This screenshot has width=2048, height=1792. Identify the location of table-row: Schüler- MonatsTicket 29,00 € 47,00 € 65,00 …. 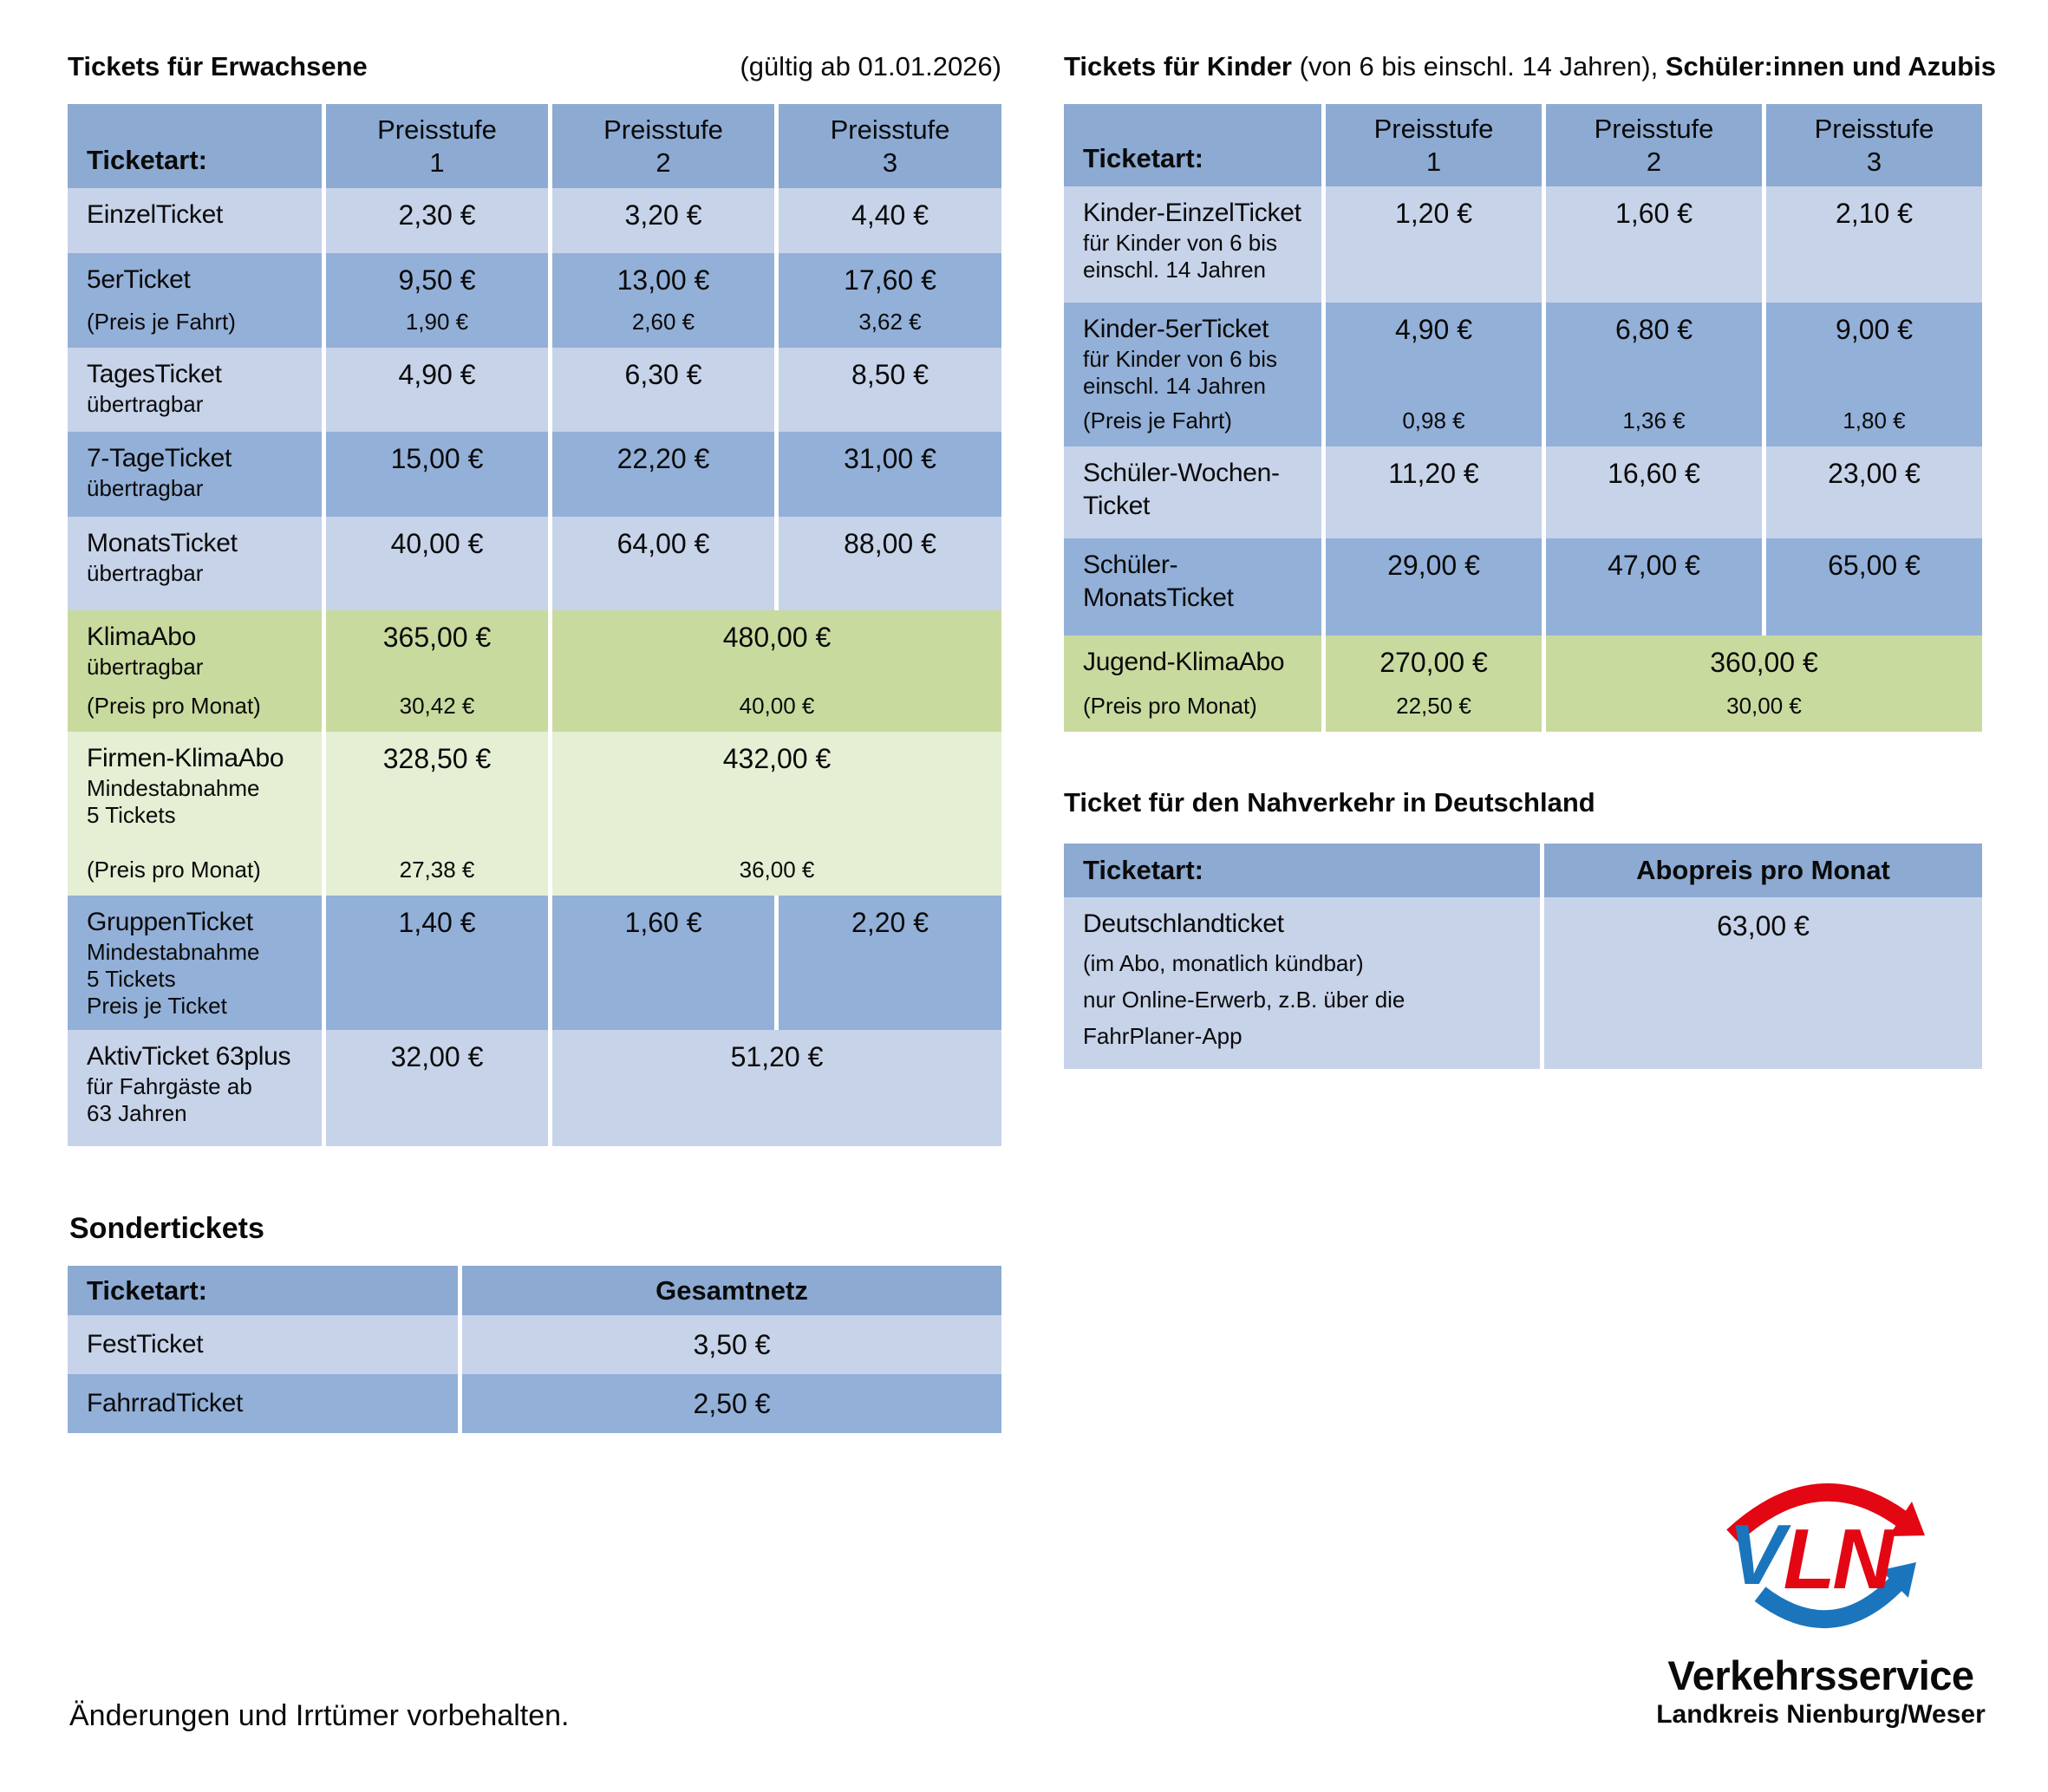
(1523, 586).